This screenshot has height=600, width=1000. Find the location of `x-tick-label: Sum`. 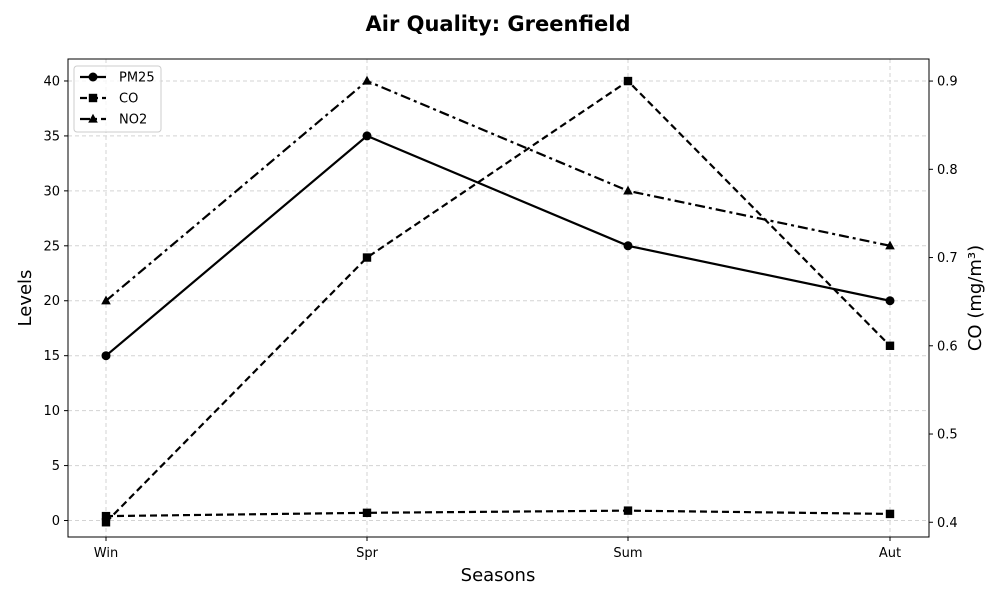

x-tick-label: Sum is located at coordinates (627, 553).